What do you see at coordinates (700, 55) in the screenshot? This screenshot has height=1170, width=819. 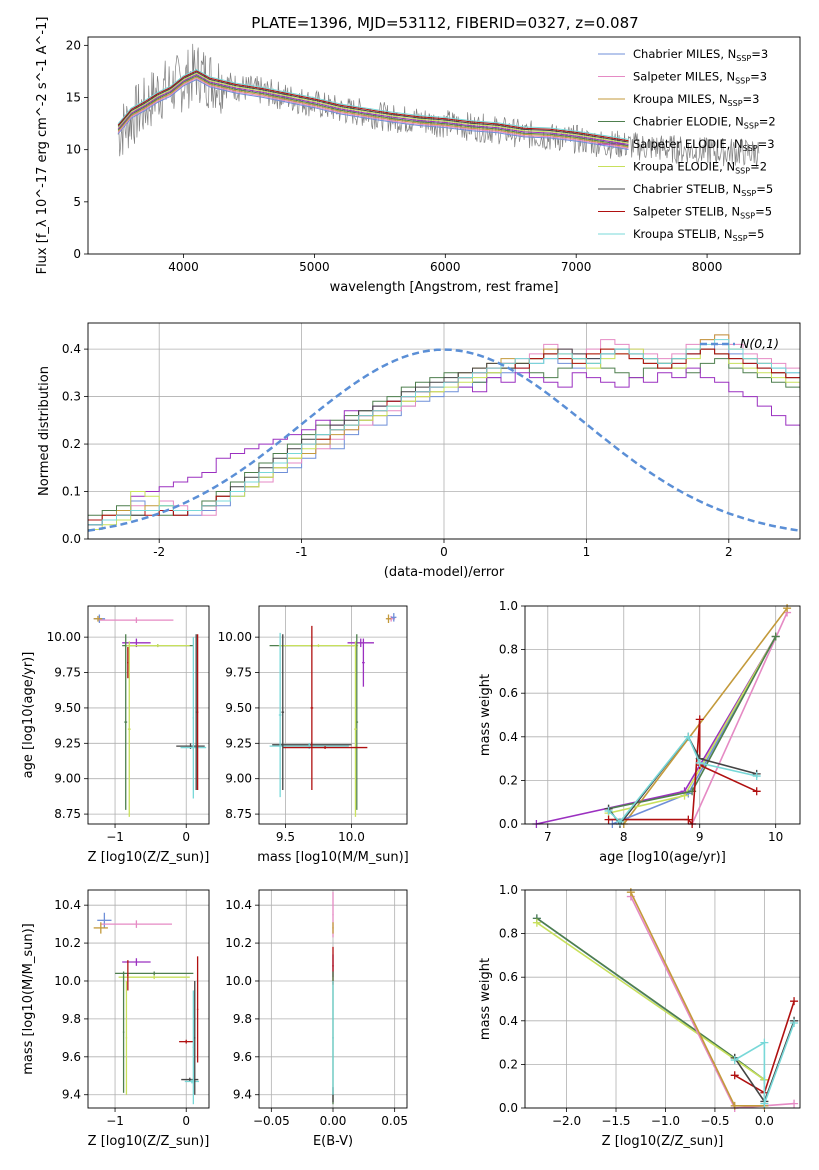 I see `legend-entry: Chabrier MILES, NSSP=3` at bounding box center [700, 55].